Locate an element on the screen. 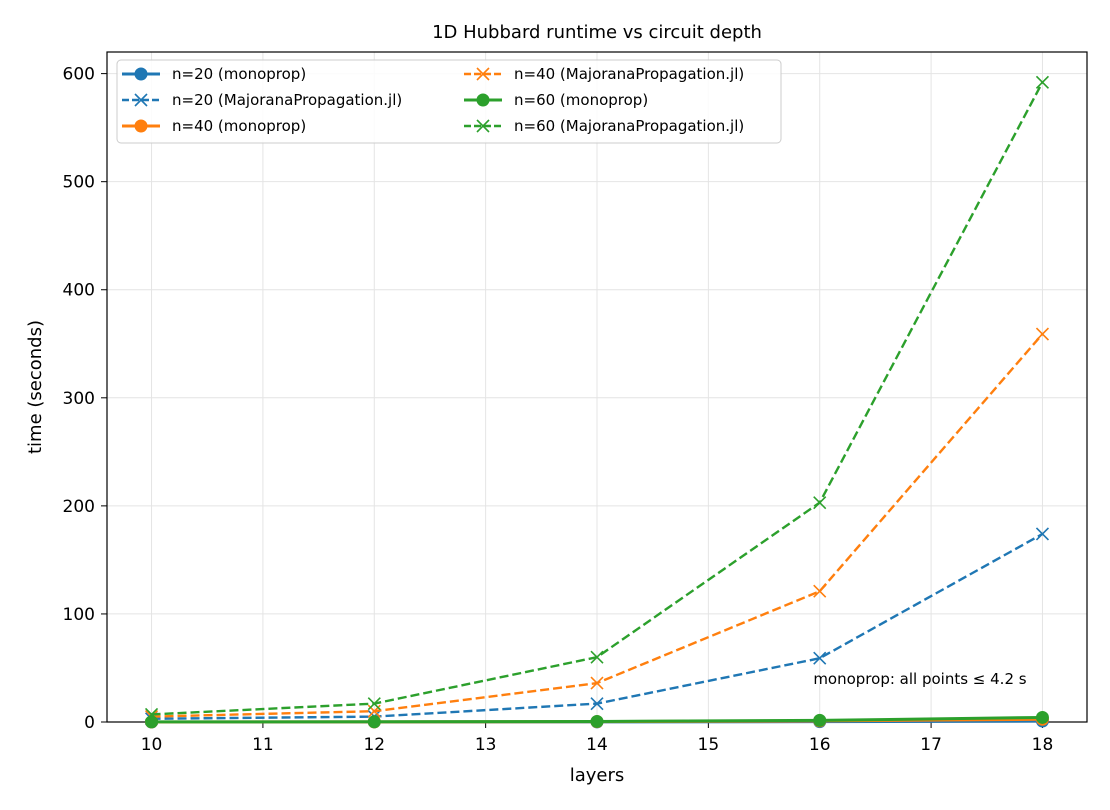  legend-box is located at coordinates (449, 101).